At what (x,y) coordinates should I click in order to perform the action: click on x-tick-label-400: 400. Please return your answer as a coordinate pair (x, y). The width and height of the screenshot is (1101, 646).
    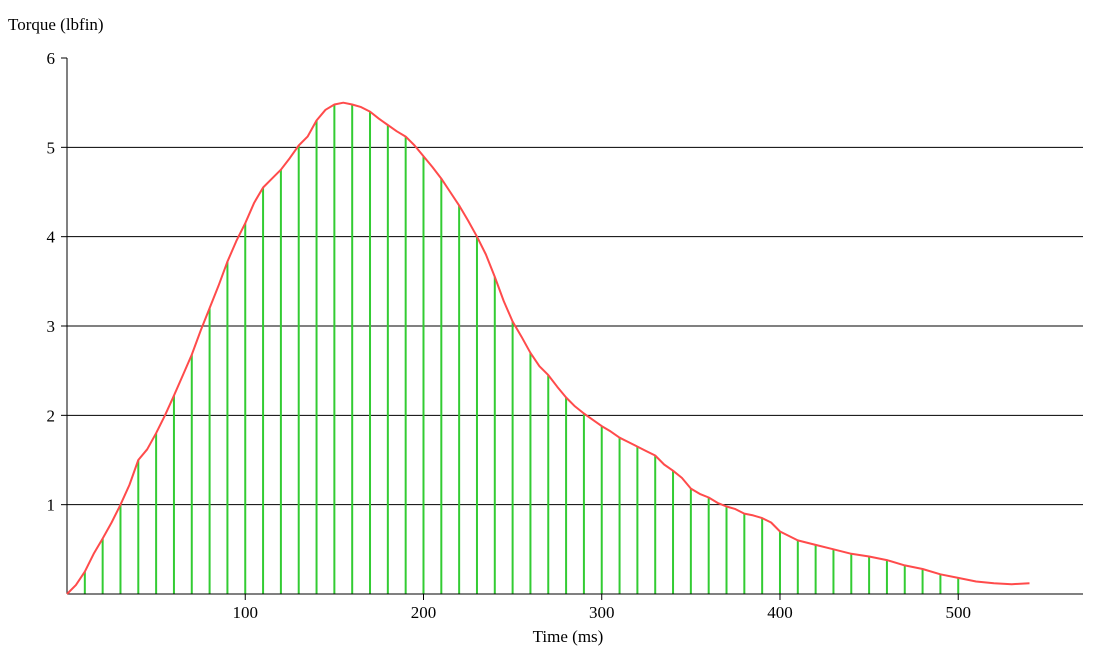
    Looking at the image, I should click on (780, 612).